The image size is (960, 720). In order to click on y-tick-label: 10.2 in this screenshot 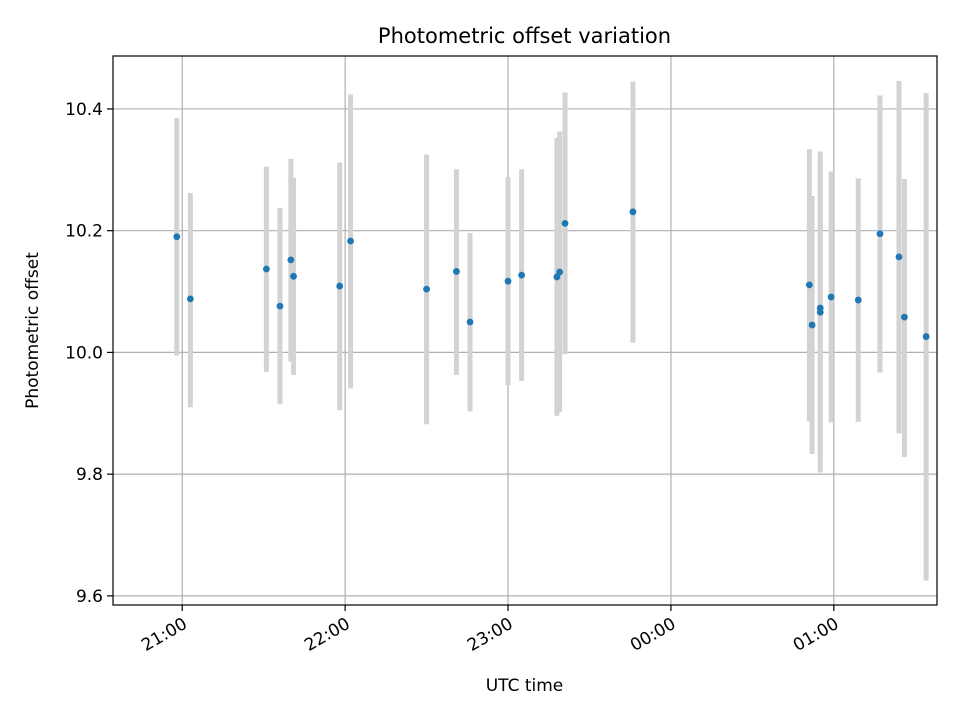, I will do `click(84, 232)`.